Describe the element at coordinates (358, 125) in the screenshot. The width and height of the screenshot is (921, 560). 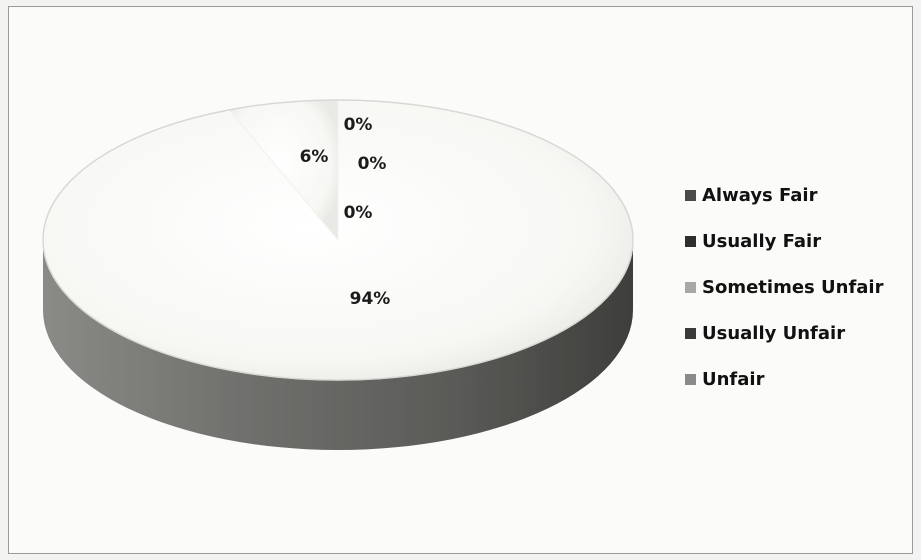
I see `slice-label-usually-unfair: 0%` at that location.